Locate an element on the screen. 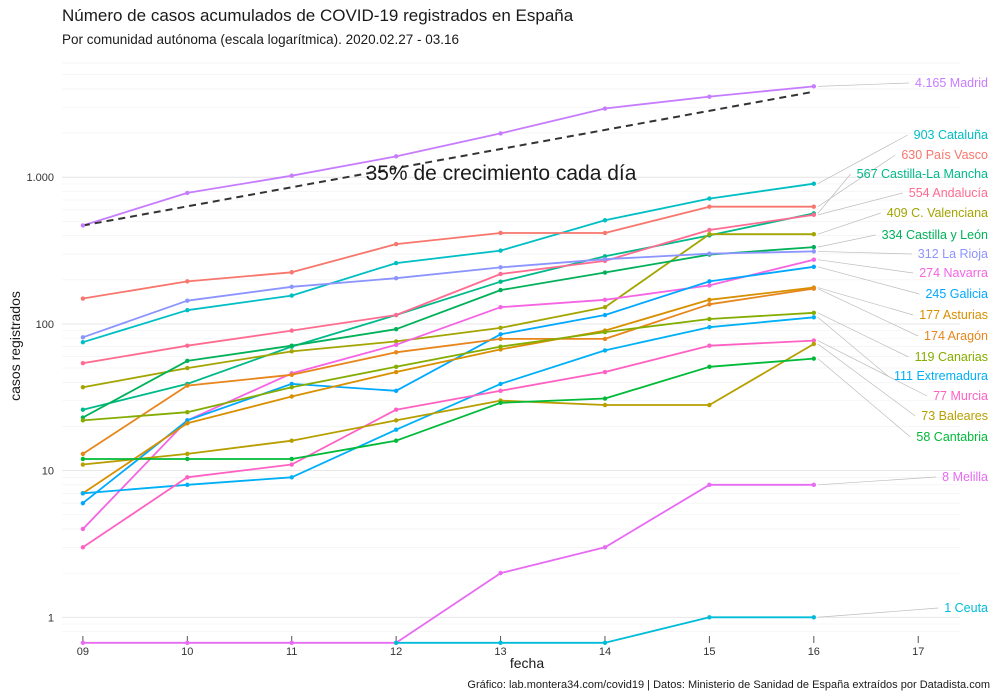 The height and width of the screenshot is (700, 1000). y-axis-title: casos registrados is located at coordinates (15, 346).